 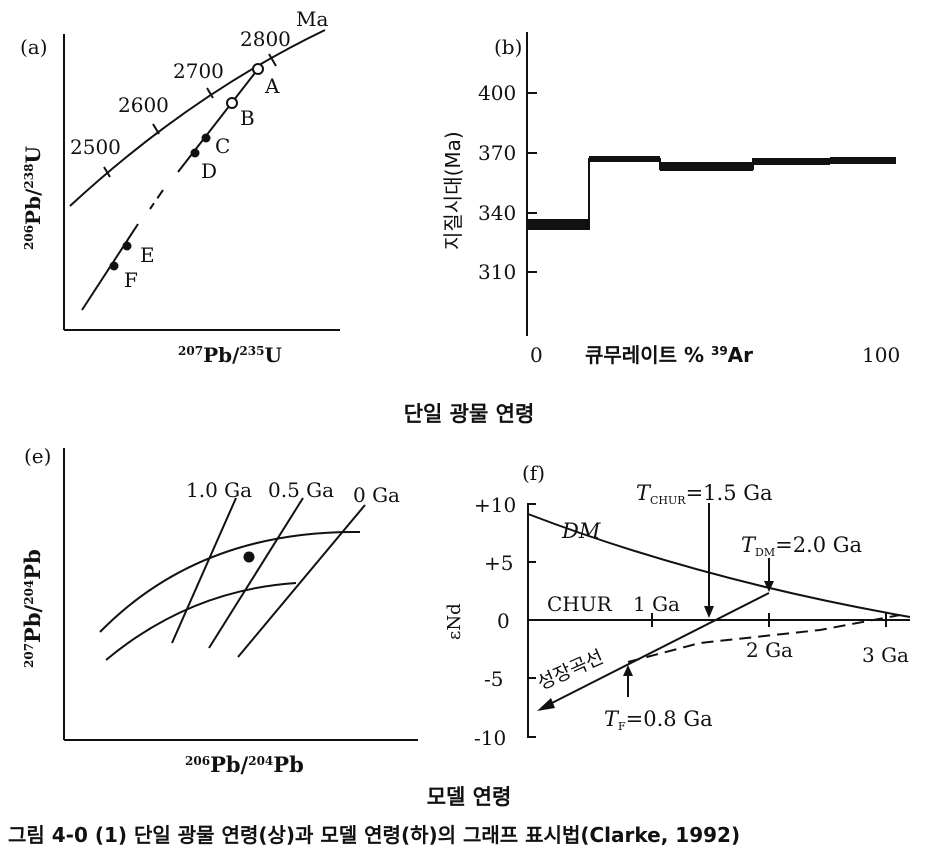 I want to click on point-e, so click(x=127, y=246).